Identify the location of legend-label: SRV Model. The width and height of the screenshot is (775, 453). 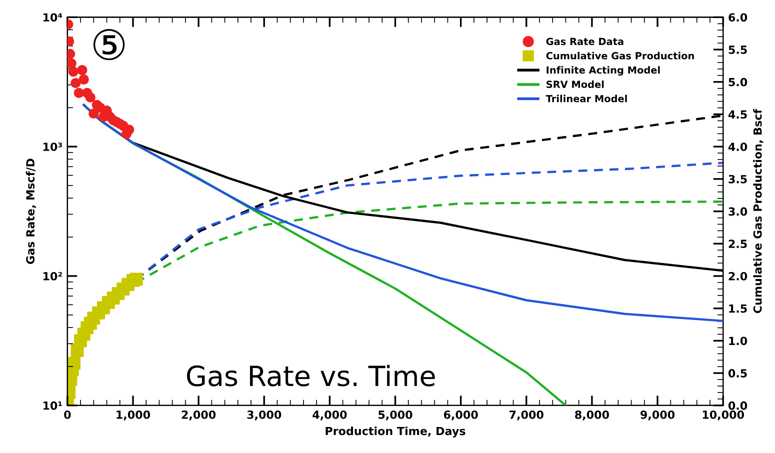
(575, 84).